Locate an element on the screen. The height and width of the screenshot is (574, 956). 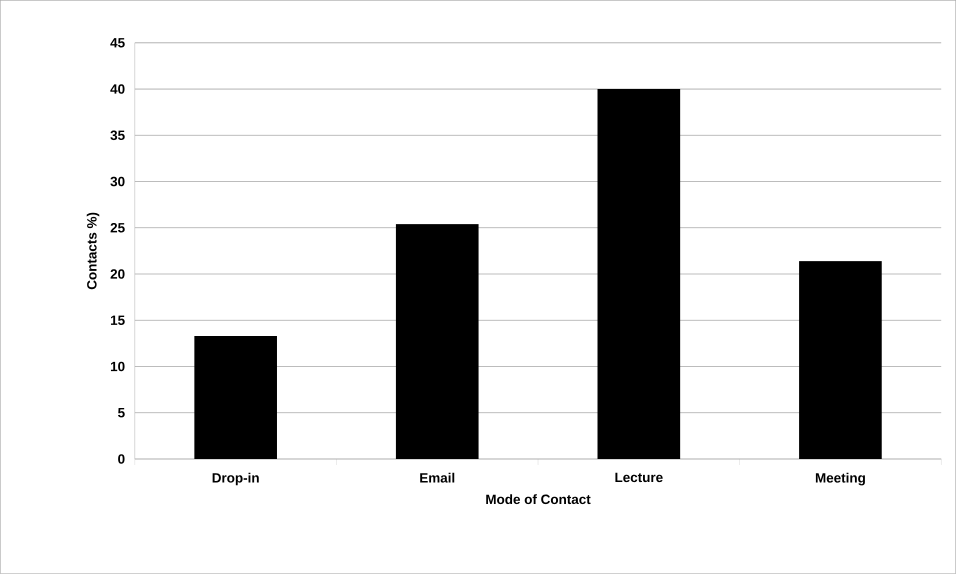
y-axis-title: Contacts %) is located at coordinates (93, 251).